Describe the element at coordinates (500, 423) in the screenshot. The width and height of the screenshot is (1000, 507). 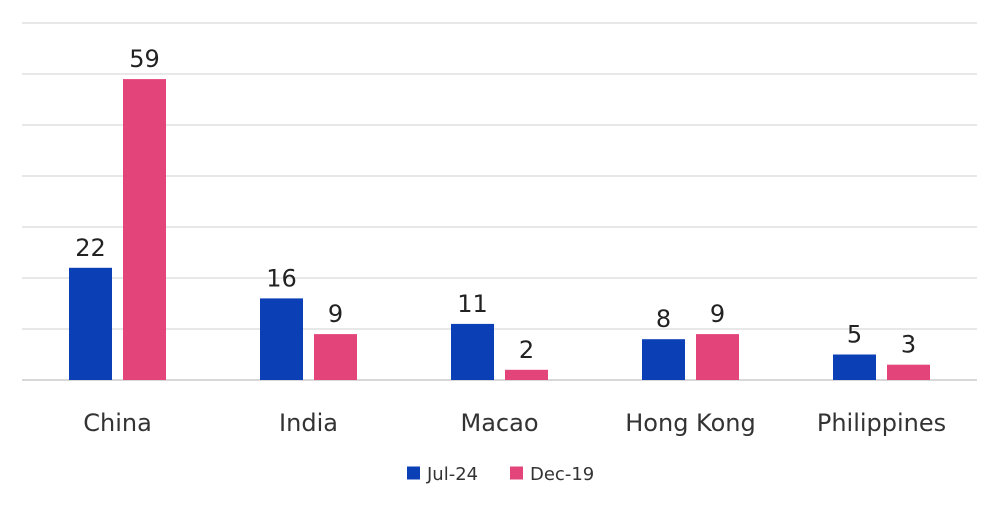
I see `category-label: Macao` at that location.